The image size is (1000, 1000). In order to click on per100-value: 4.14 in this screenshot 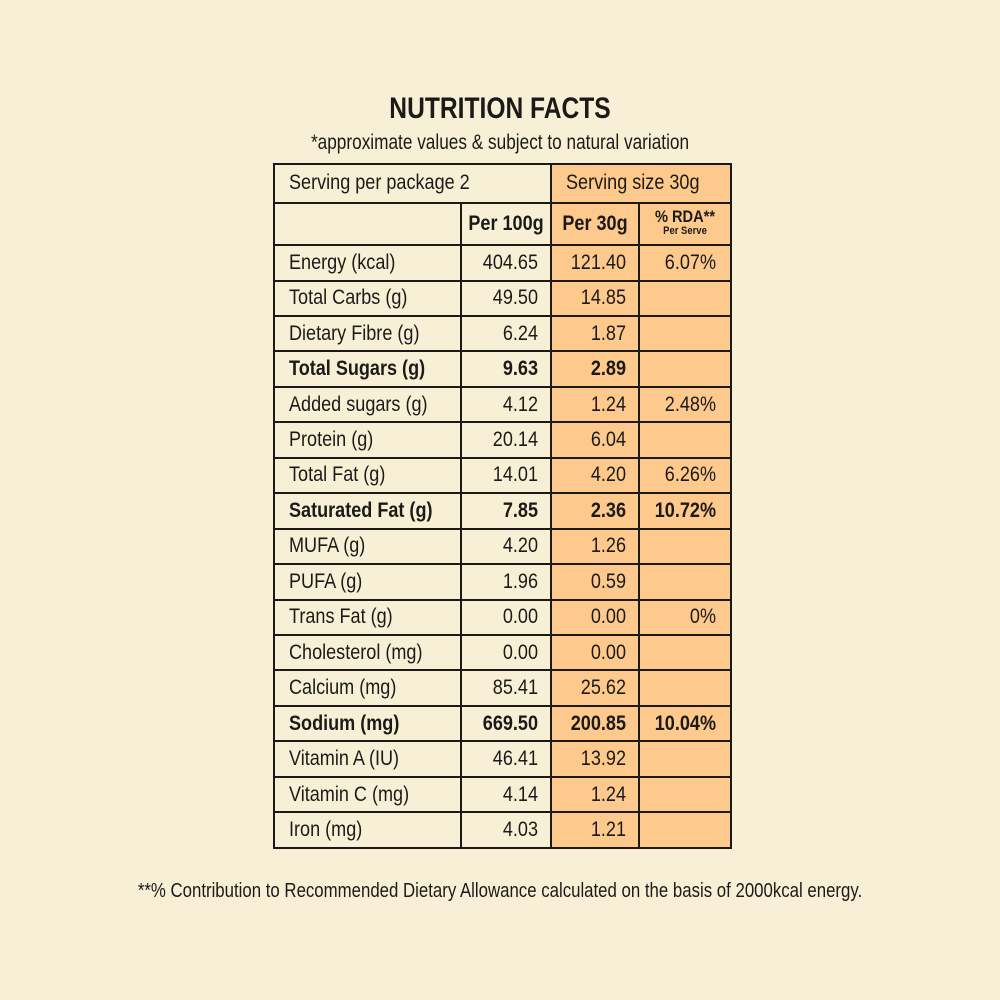, I will do `click(506, 794)`.